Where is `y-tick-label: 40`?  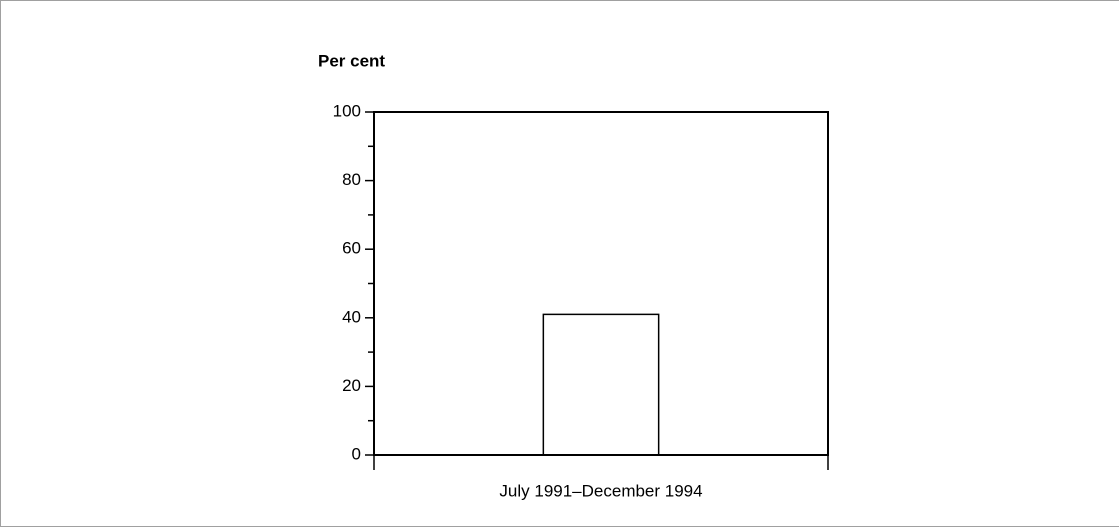
y-tick-label: 40 is located at coordinates (351, 316).